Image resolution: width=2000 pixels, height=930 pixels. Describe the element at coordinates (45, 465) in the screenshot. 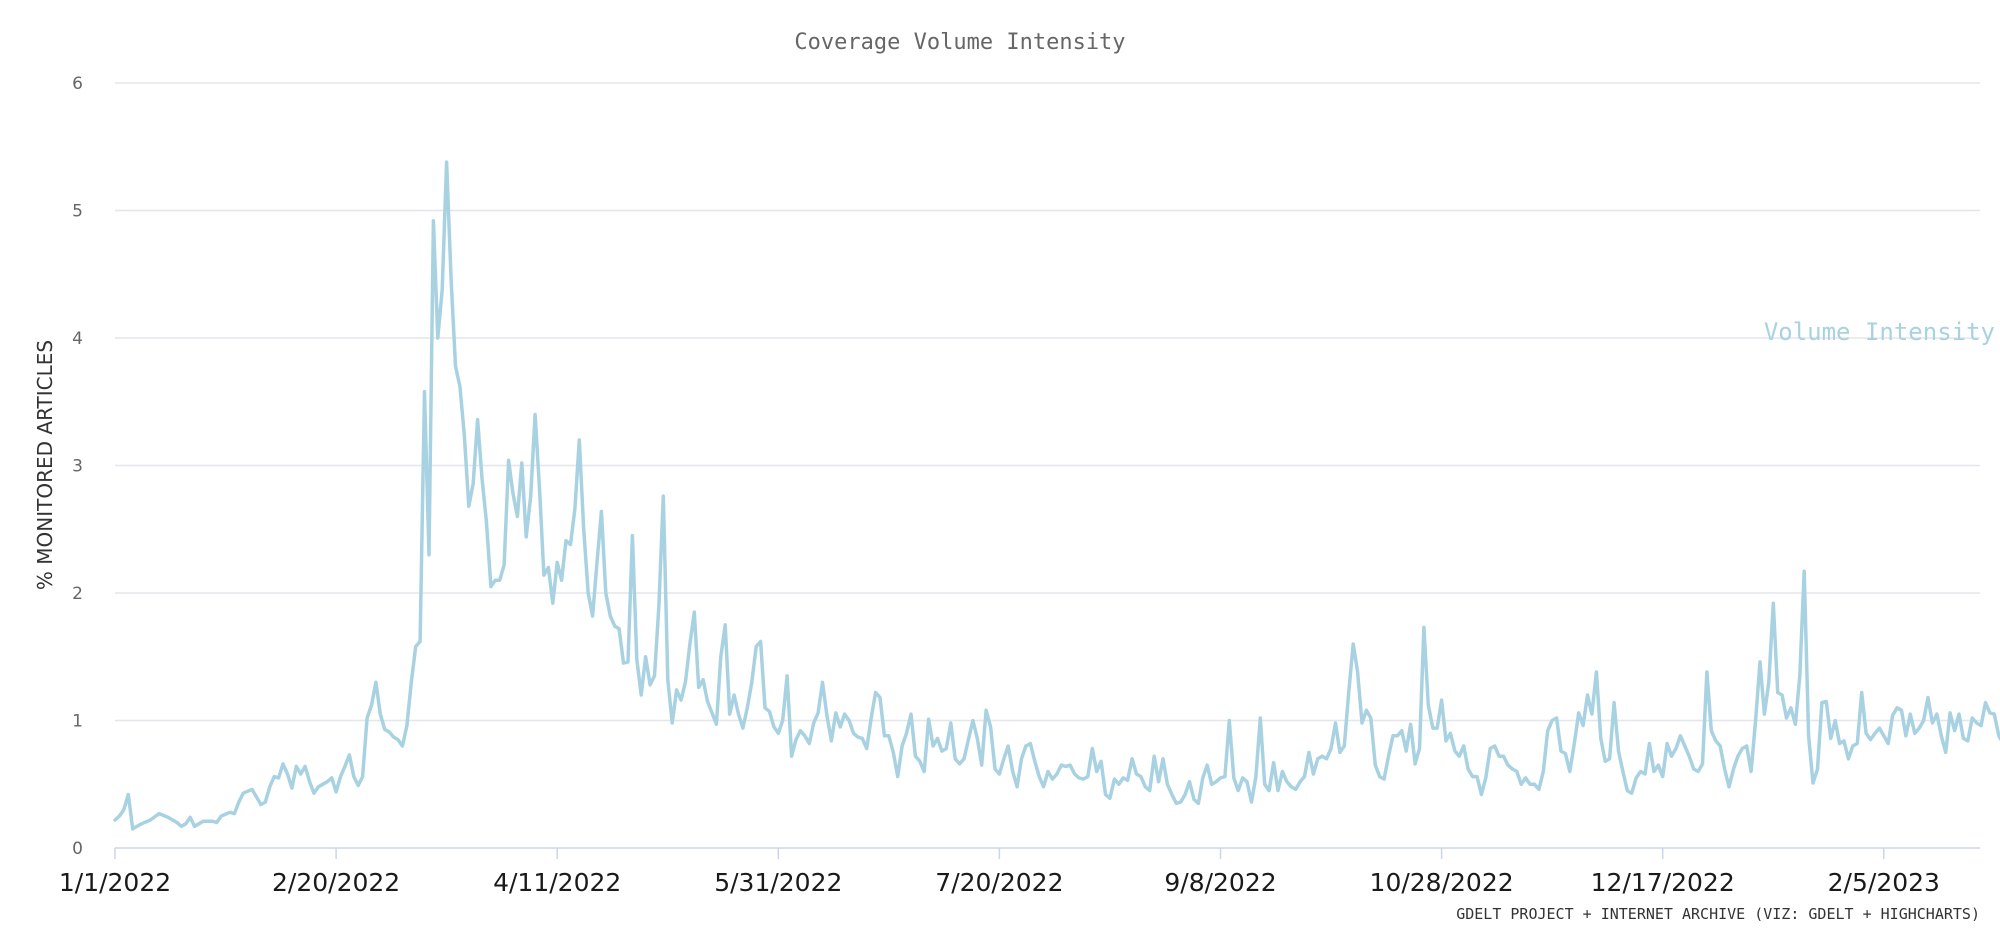

I see `y-axis-label: % MONITORED ARTICLES` at that location.